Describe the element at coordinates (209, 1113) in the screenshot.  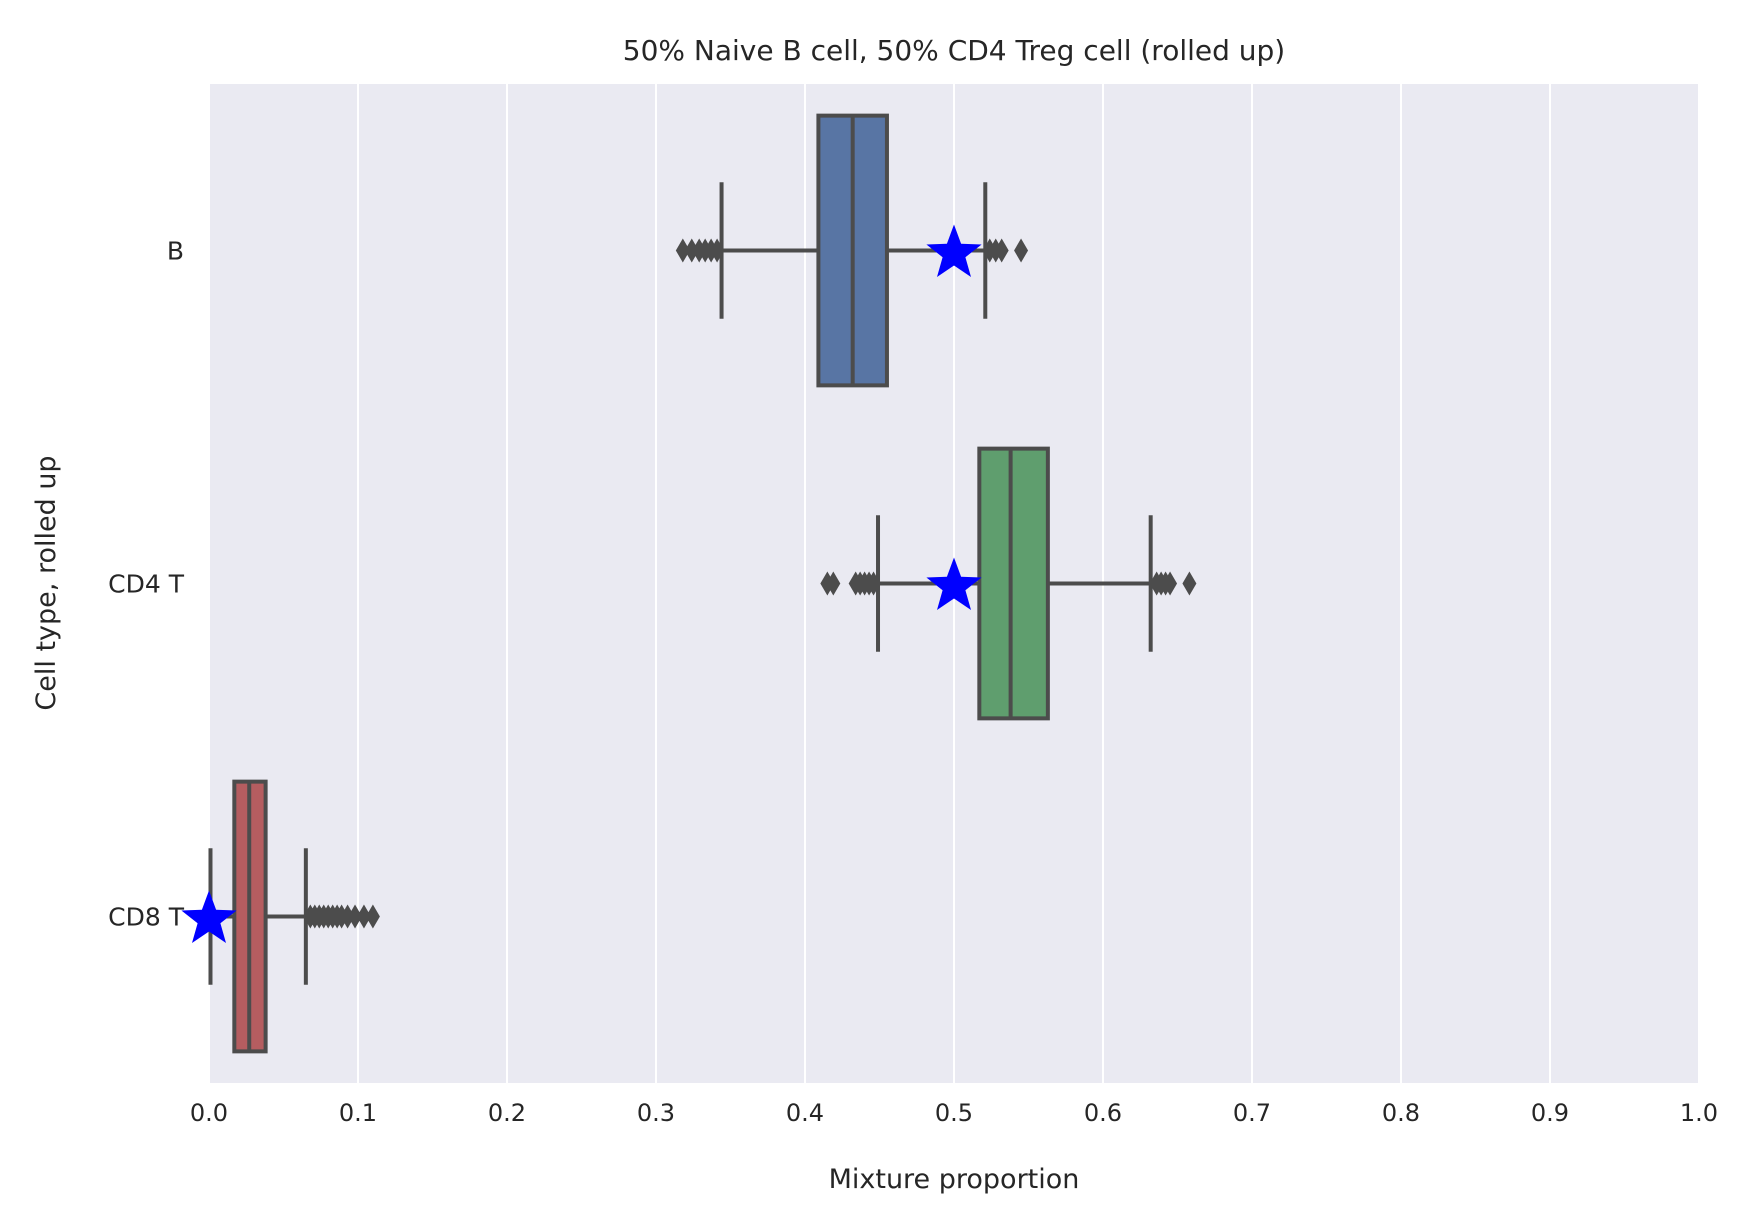
I see `x-tick-label: 0.0` at that location.